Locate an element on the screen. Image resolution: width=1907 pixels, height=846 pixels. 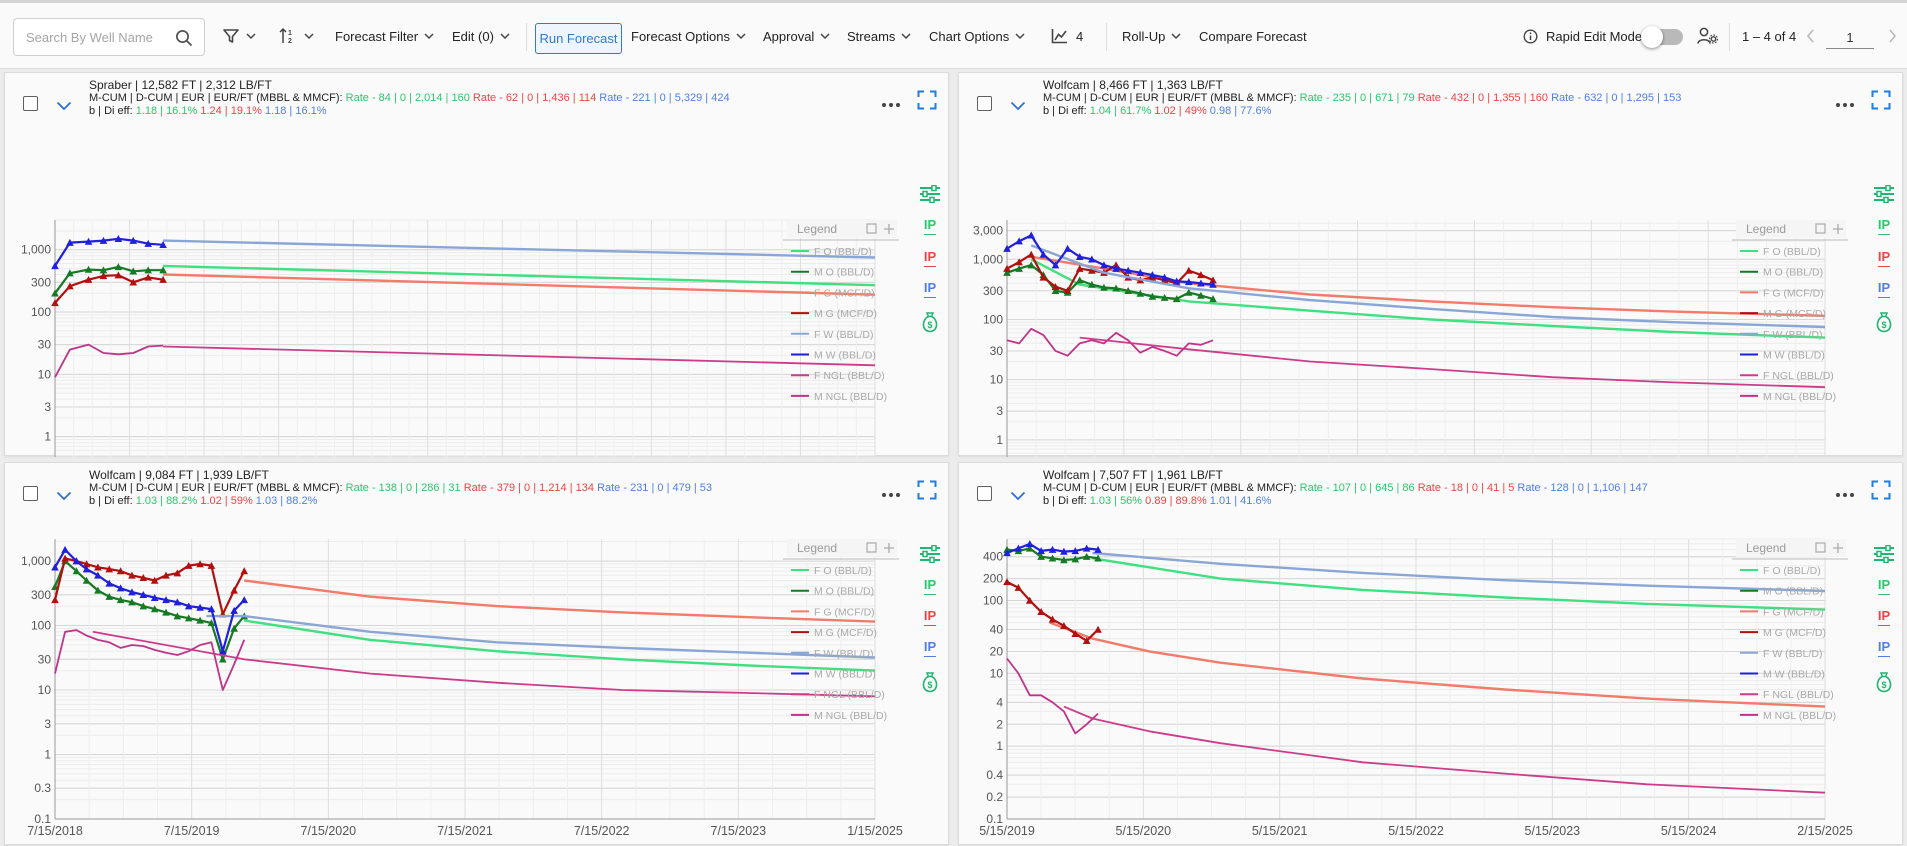
edit-menu: Edit (0) is located at coordinates (481, 36).